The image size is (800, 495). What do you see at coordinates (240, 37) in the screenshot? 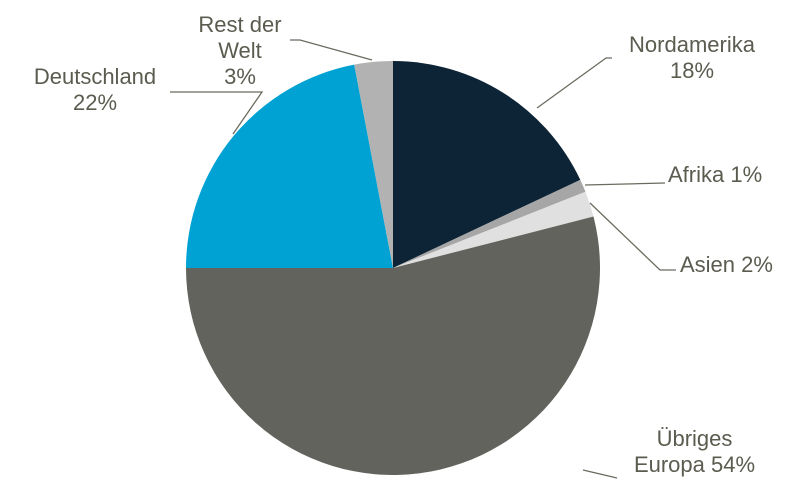
I see `category-name: Rest der Welt` at bounding box center [240, 37].